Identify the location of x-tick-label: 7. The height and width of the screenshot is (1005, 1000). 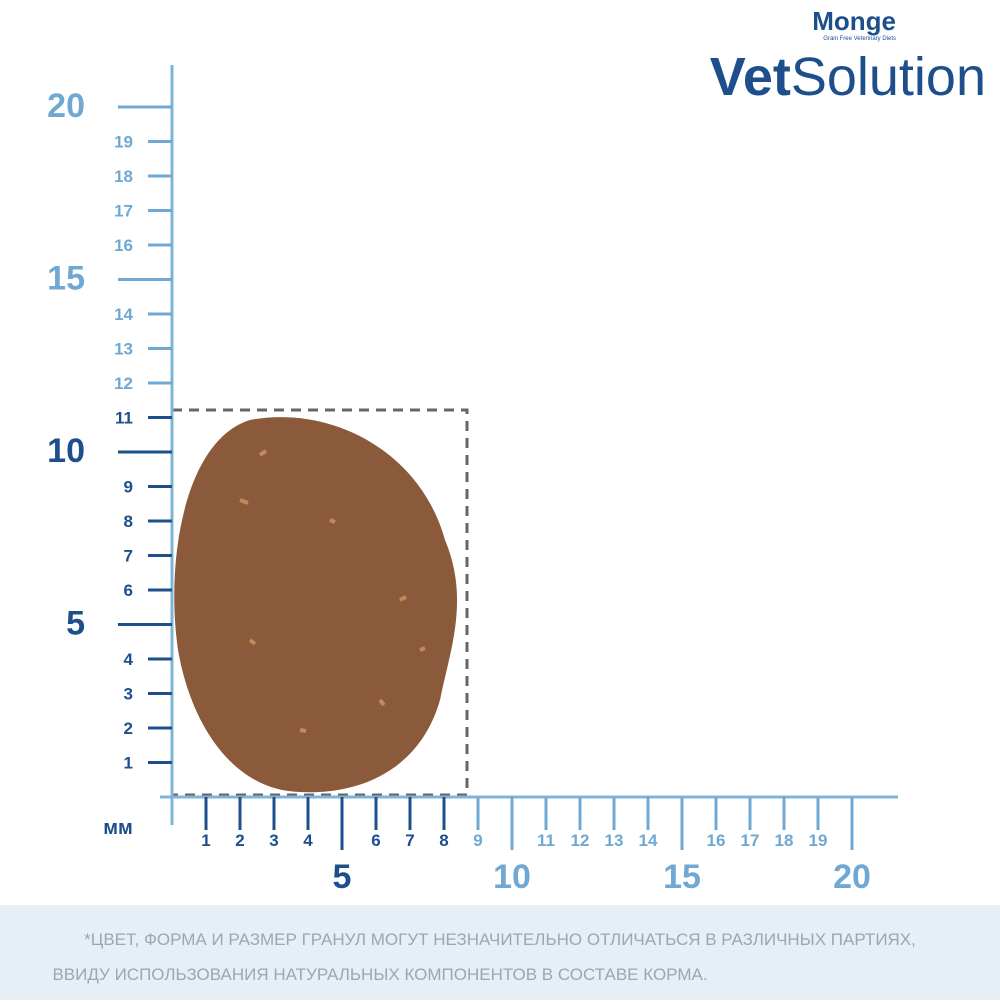
(409, 840).